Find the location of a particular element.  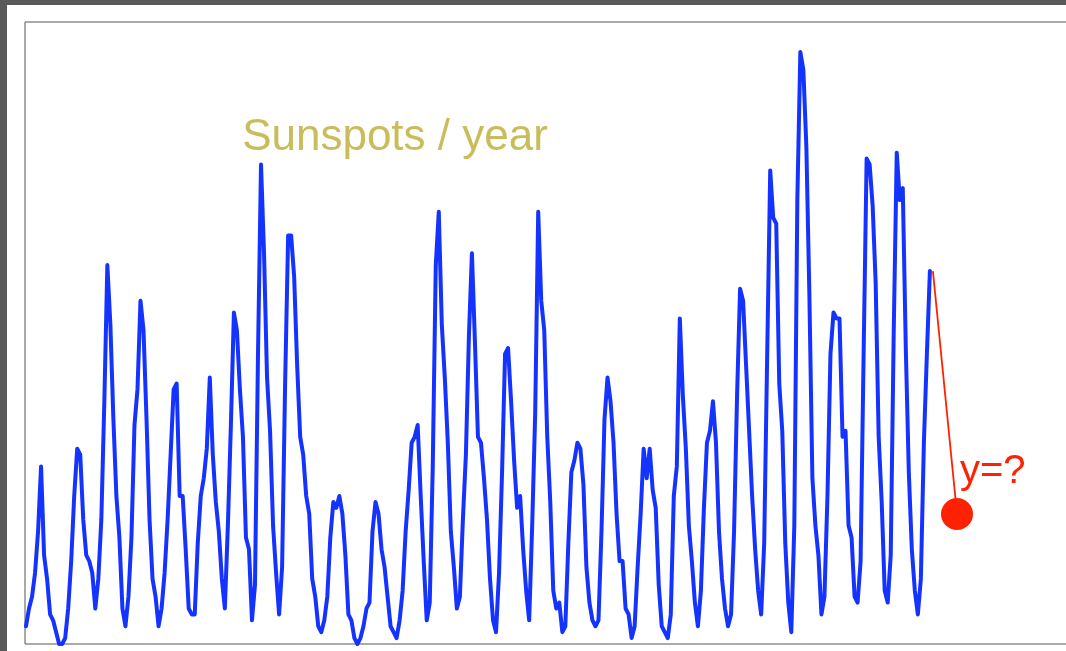

text: y=? is located at coordinates (993, 469).